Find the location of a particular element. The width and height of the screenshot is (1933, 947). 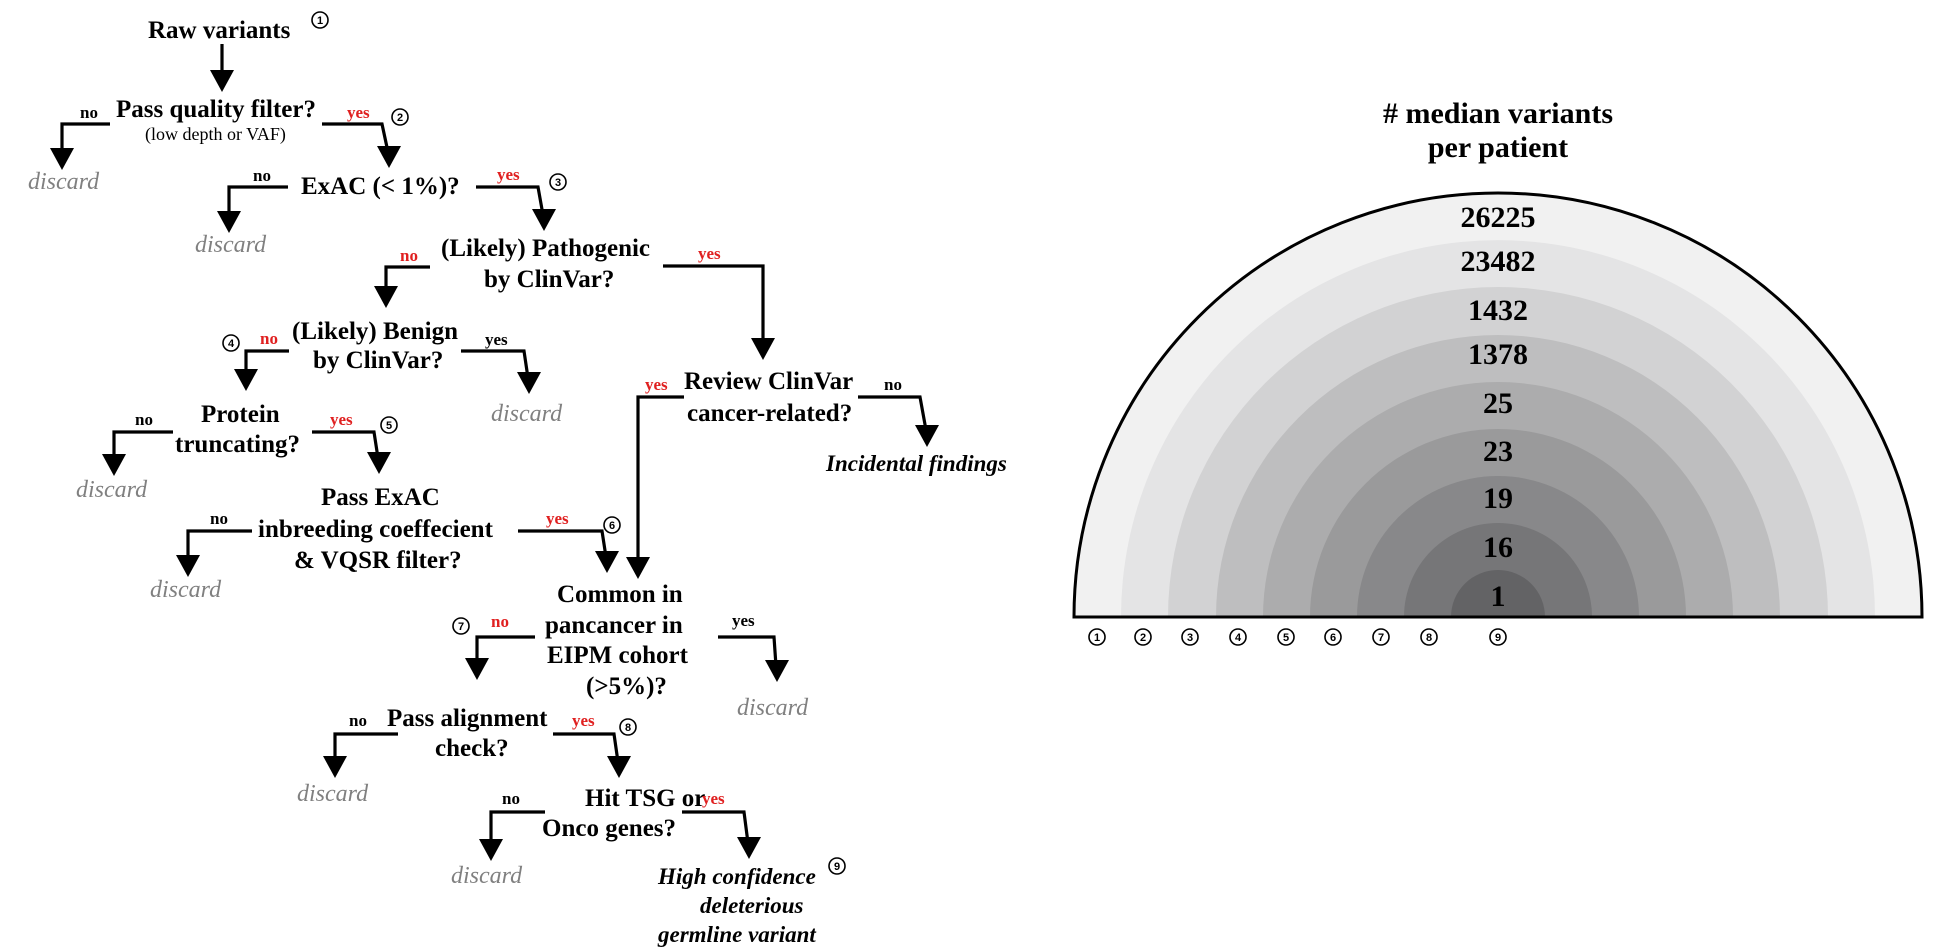

node-exac-inbreeding-line1: Pass ExAC is located at coordinates (380, 497).